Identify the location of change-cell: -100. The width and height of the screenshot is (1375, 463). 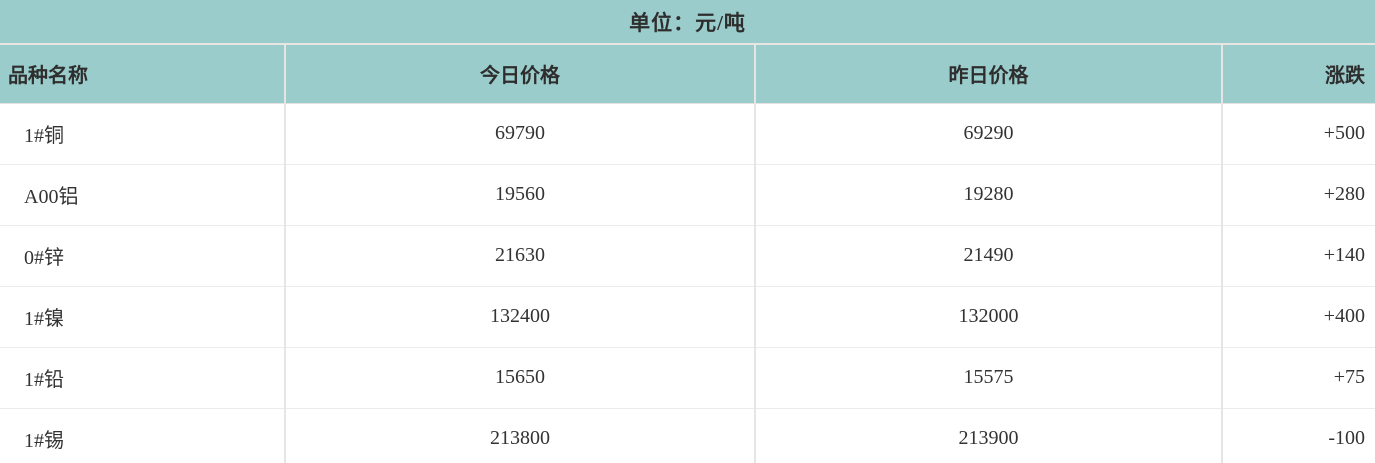
(1298, 435).